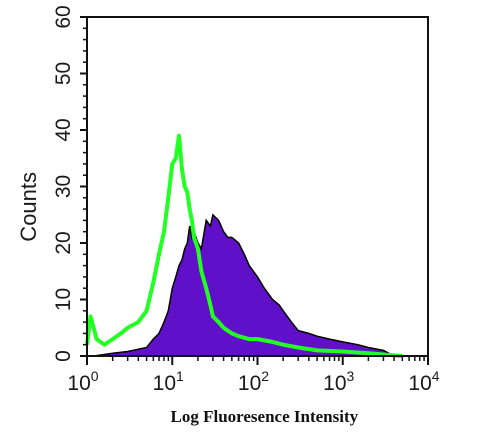 Image resolution: width=479 pixels, height=439 pixels. I want to click on y-tick-label: 0, so click(63, 356).